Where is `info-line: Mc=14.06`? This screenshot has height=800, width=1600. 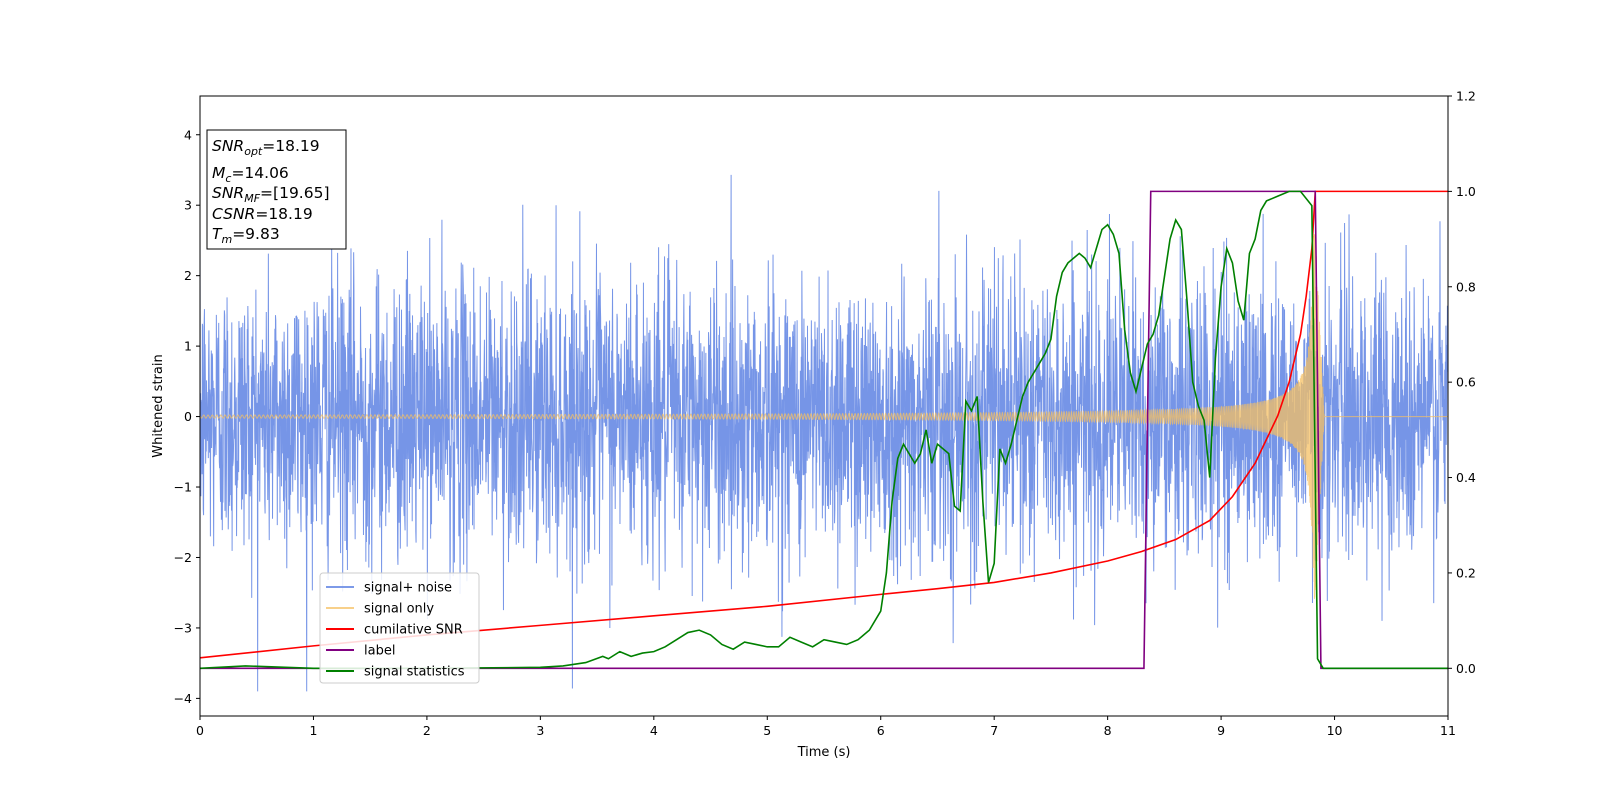
info-line: Mc=14.06 is located at coordinates (250, 174).